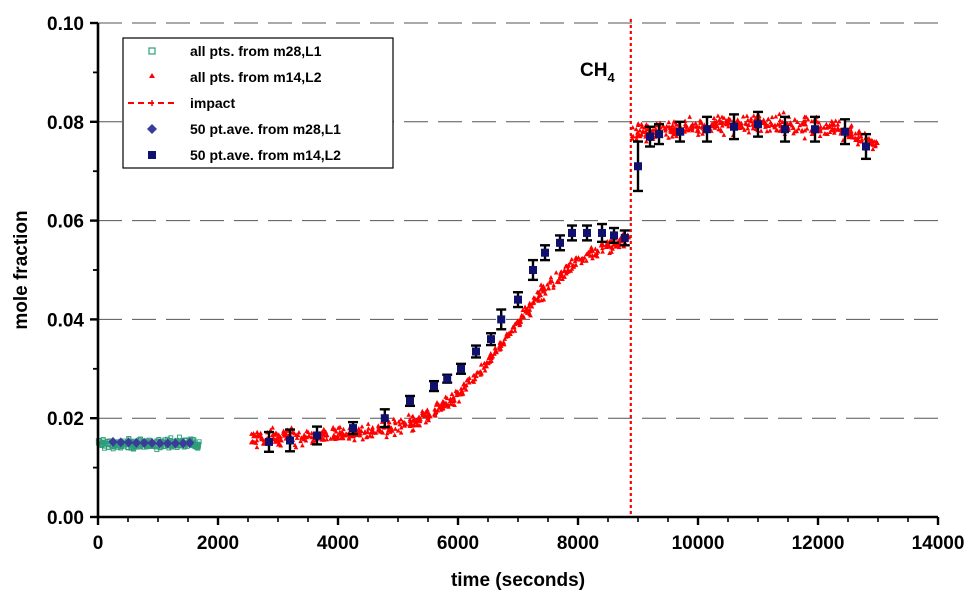 Image resolution: width=974 pixels, height=593 pixels. What do you see at coordinates (108, 447) in the screenshot?
I see `point-m28-raw` at bounding box center [108, 447].